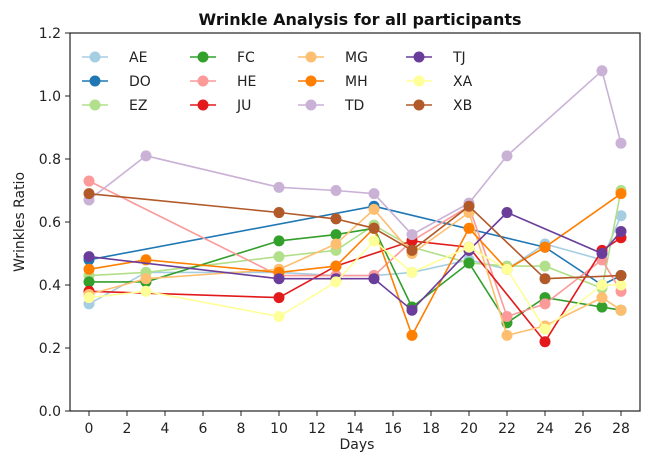 The height and width of the screenshot is (456, 646). What do you see at coordinates (469, 429) in the screenshot?
I see `x-tick-label: 20` at bounding box center [469, 429].